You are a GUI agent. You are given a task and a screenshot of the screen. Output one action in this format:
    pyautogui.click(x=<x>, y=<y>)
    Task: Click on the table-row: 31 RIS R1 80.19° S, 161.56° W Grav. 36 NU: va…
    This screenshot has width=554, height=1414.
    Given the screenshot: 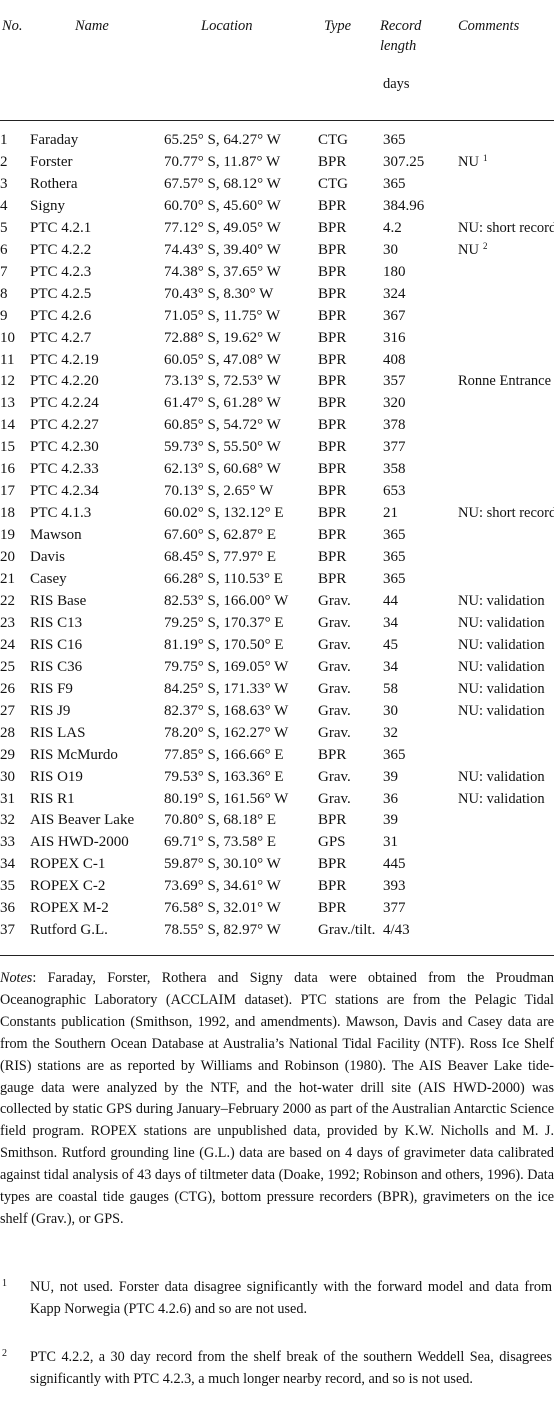 What is the action you would take?
    pyautogui.click(x=277, y=799)
    